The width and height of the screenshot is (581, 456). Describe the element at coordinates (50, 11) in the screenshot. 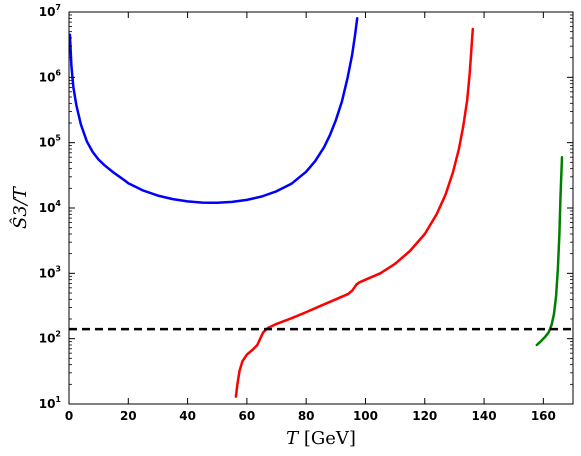

I see `y-tick-label: 10⁷` at that location.